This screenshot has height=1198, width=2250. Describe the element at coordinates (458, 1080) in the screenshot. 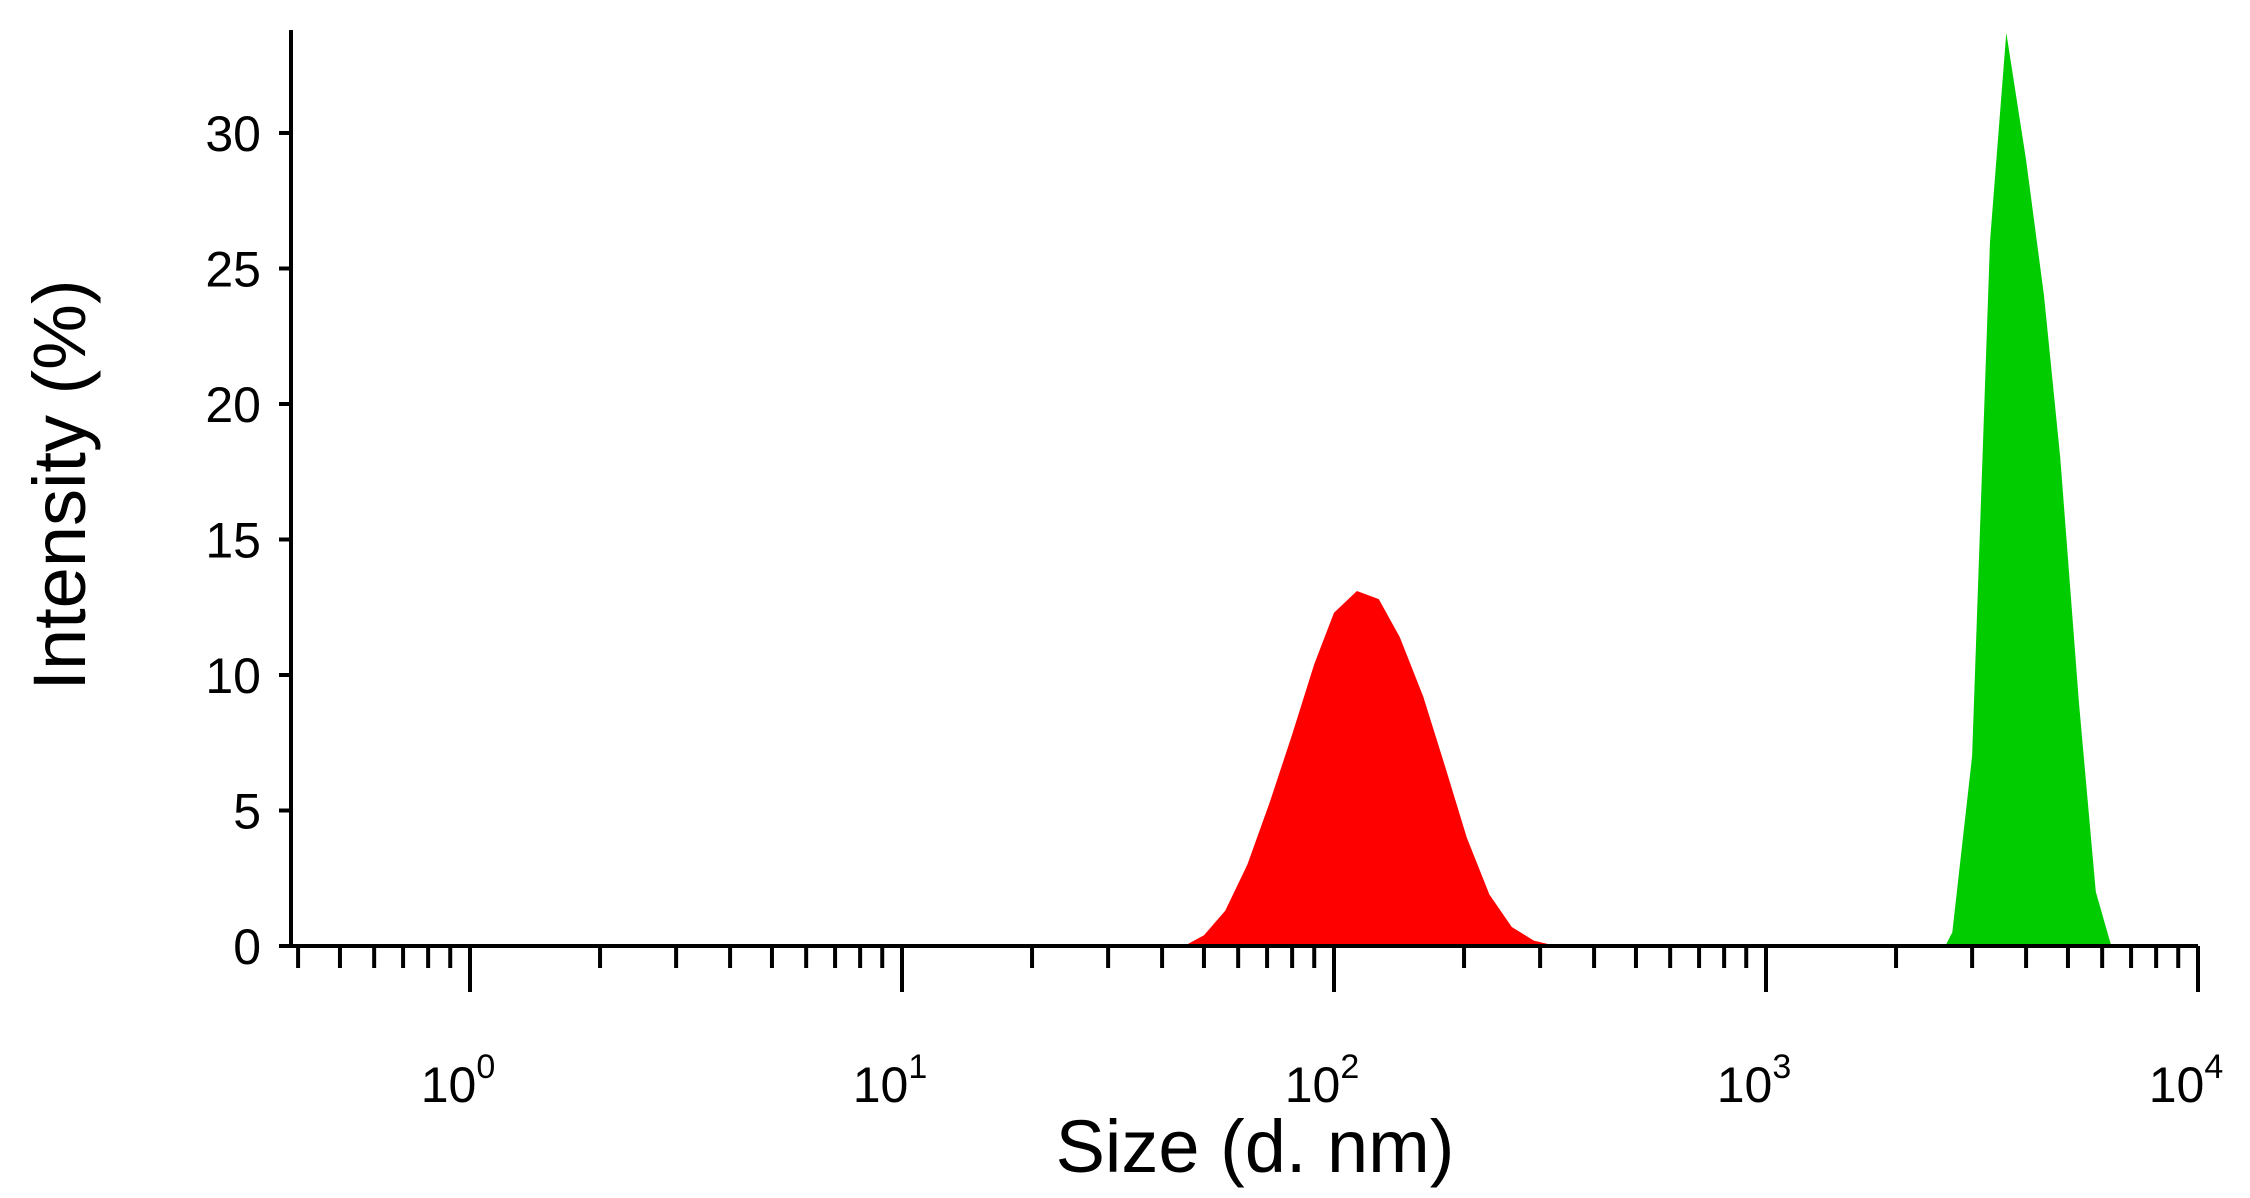

I see `x-tick-label-0: 10⁰` at that location.